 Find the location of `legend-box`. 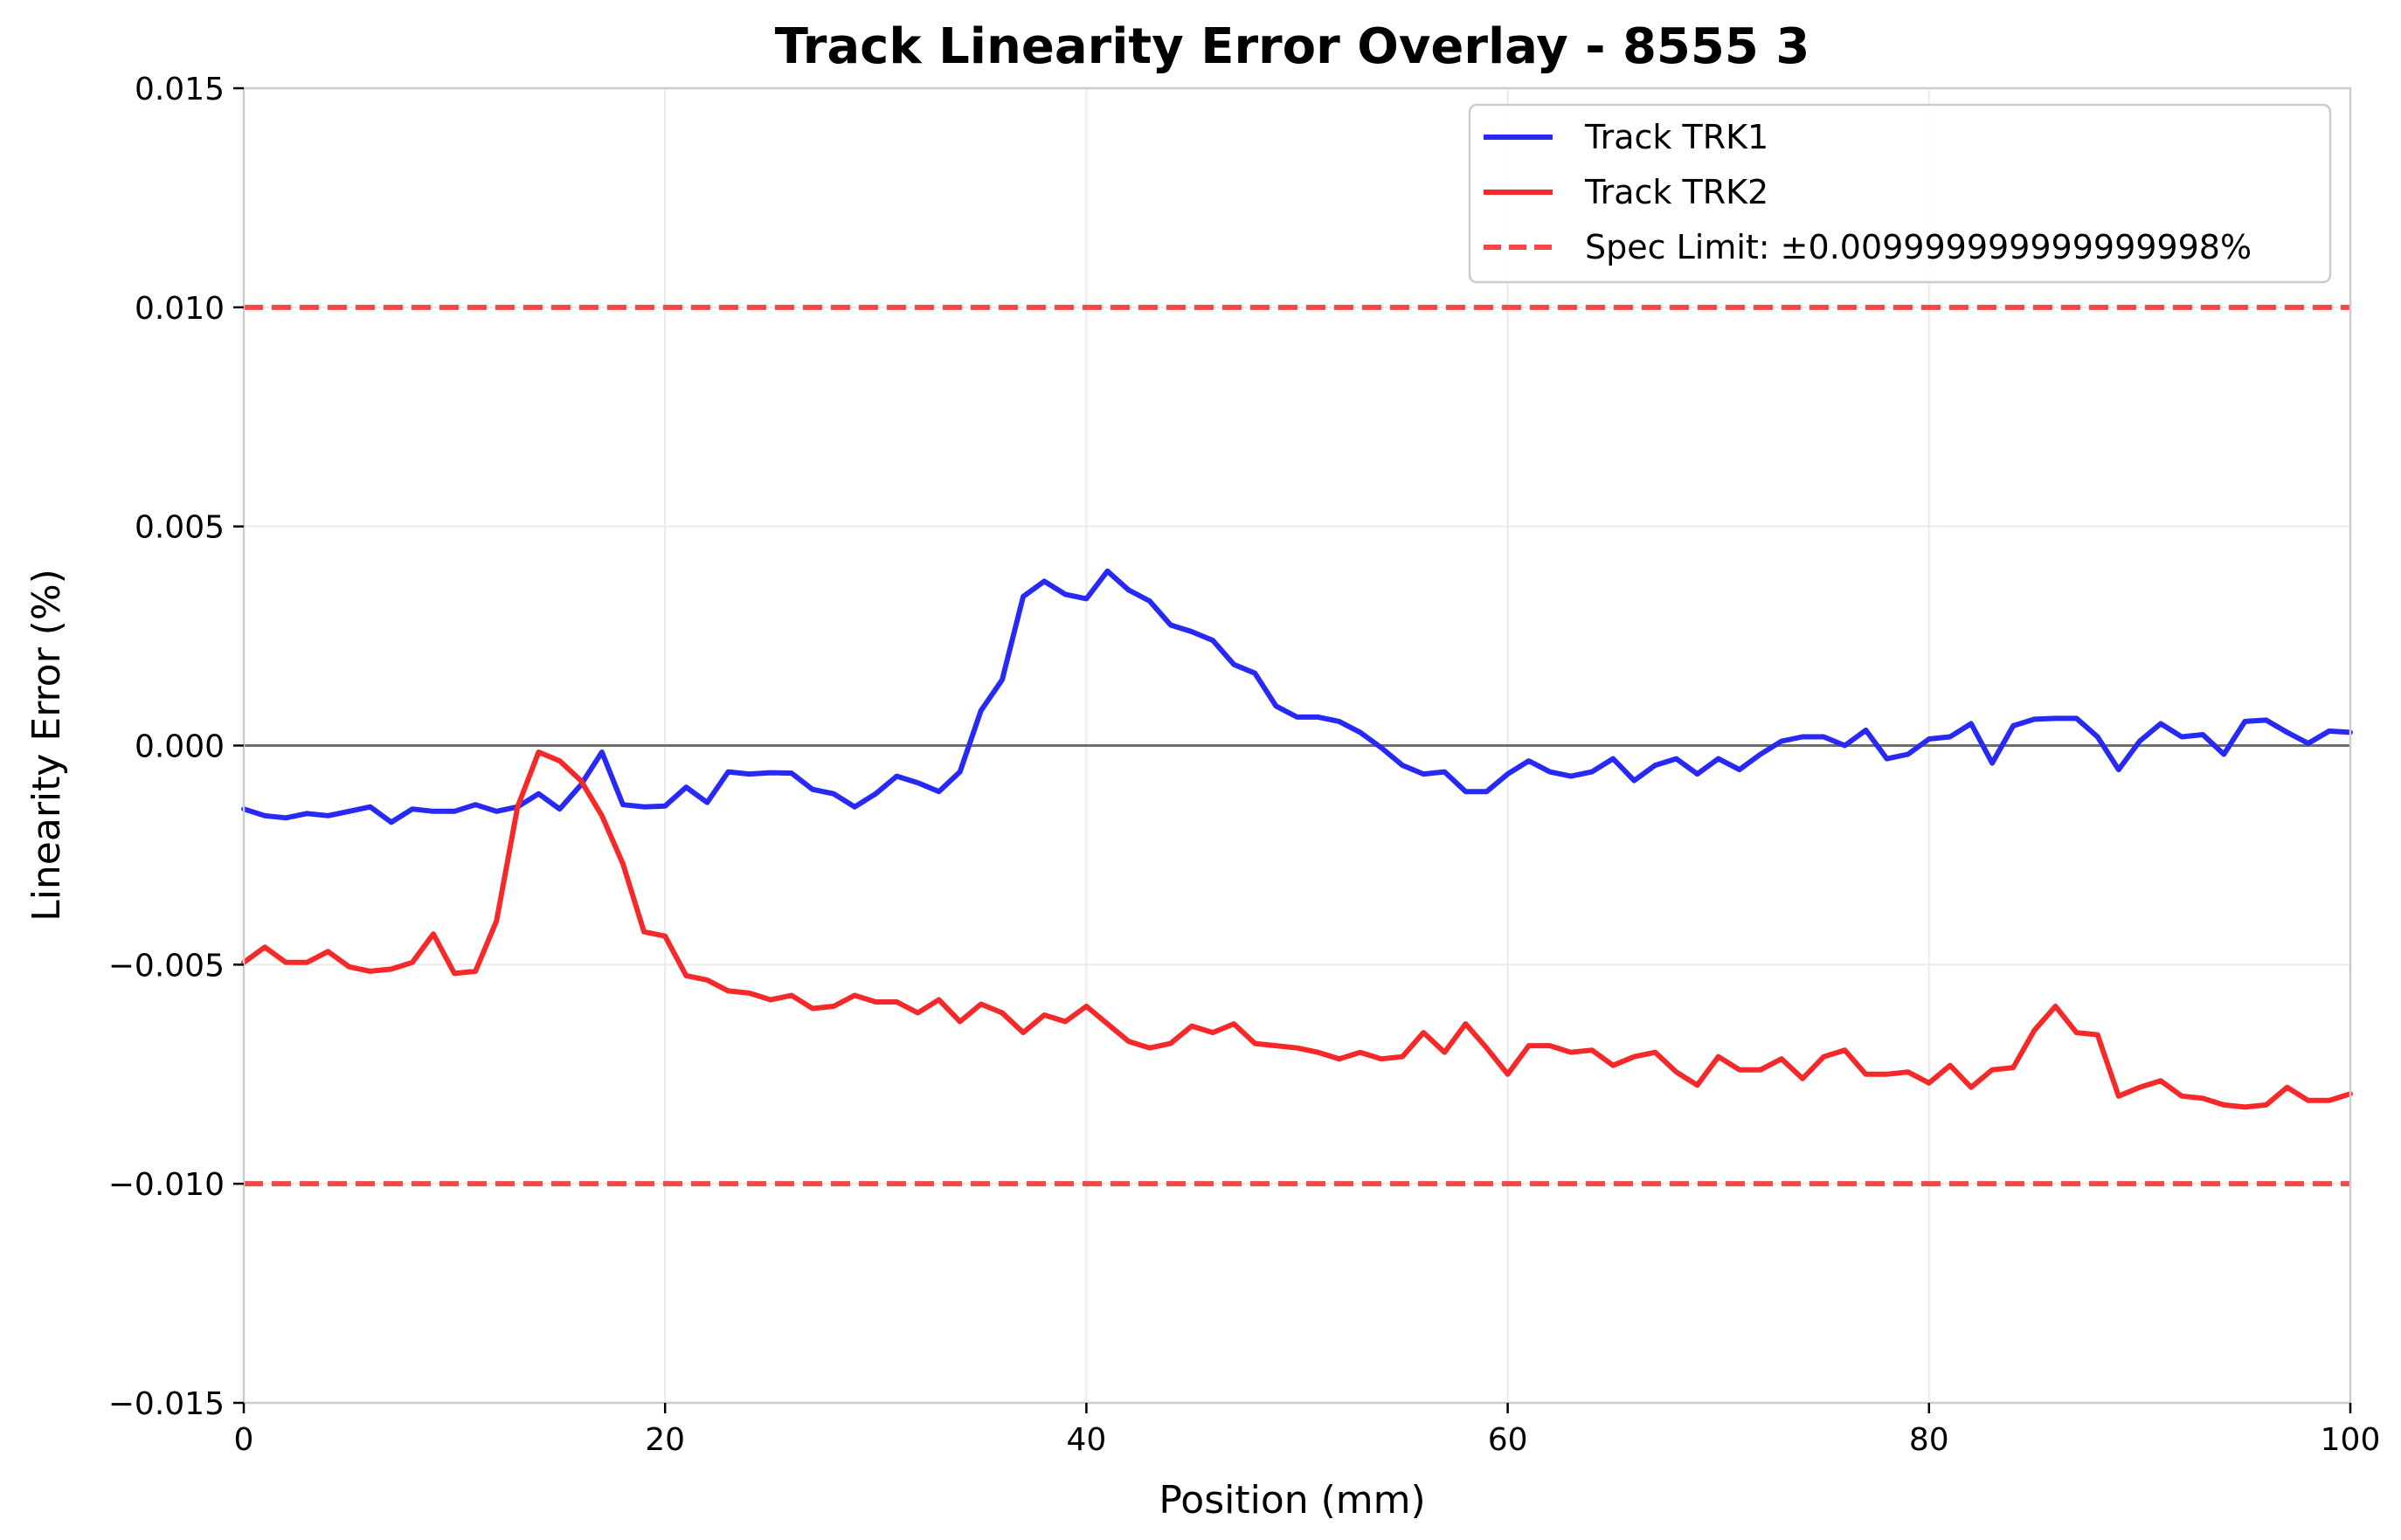

legend-box is located at coordinates (1900, 193).